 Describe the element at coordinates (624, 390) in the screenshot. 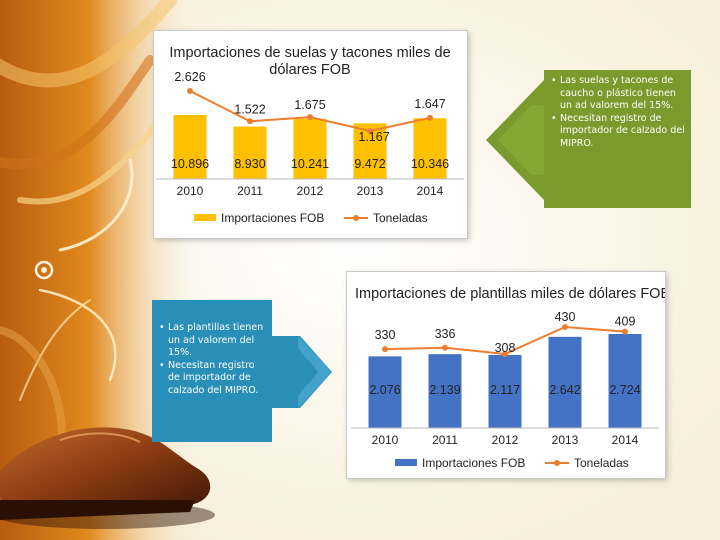

I see `bar-label-2014: 2.724` at that location.